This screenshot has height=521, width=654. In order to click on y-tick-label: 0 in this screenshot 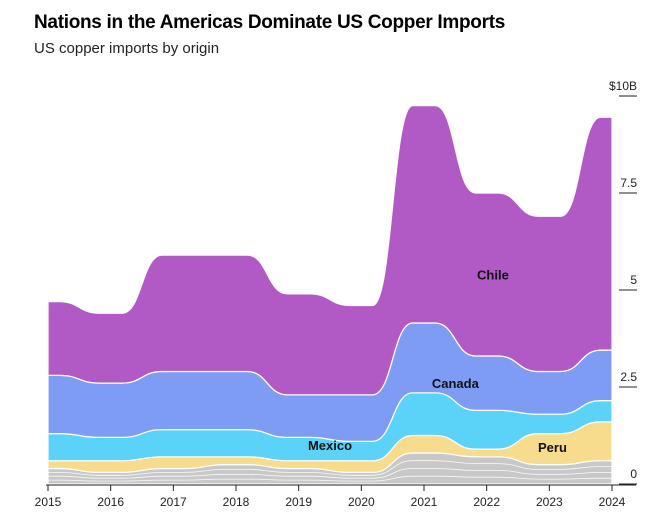, I will do `click(633, 474)`.